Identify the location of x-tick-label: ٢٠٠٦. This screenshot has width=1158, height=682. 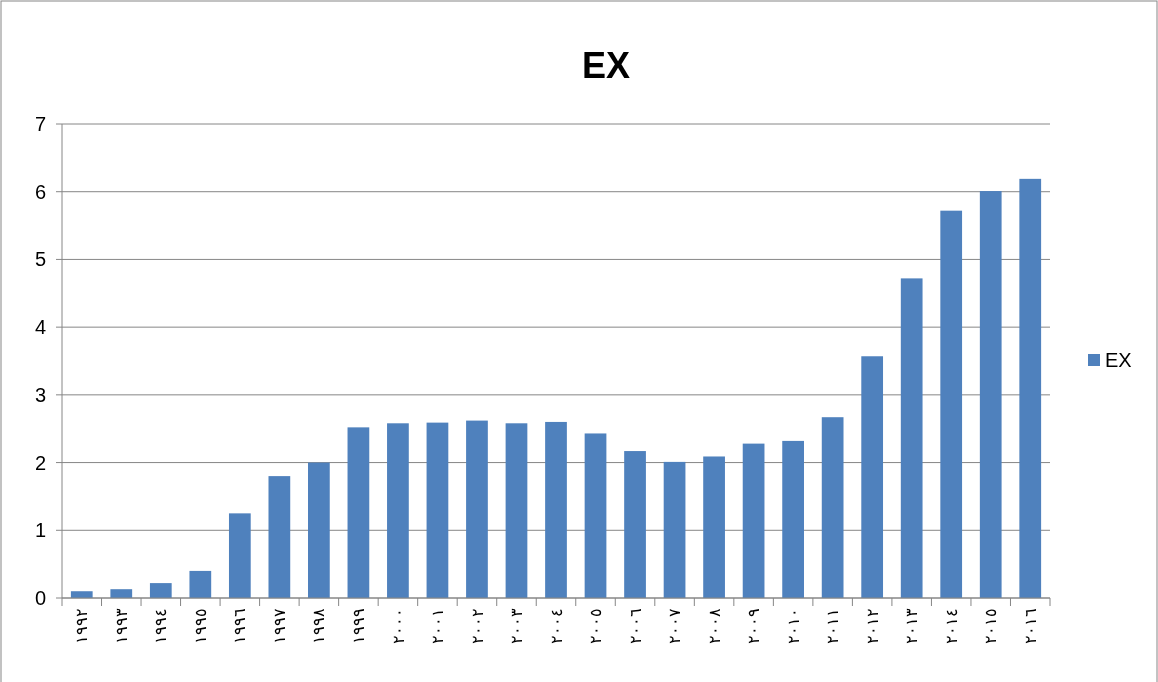
(635, 626).